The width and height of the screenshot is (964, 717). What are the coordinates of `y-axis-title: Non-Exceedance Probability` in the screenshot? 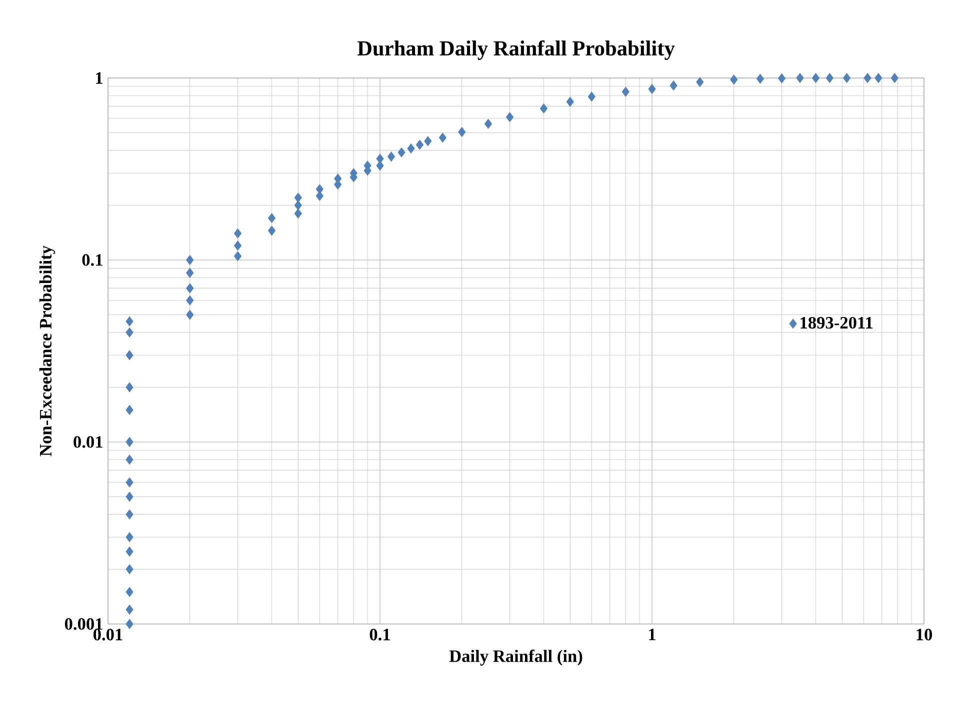 It's located at (47, 350).